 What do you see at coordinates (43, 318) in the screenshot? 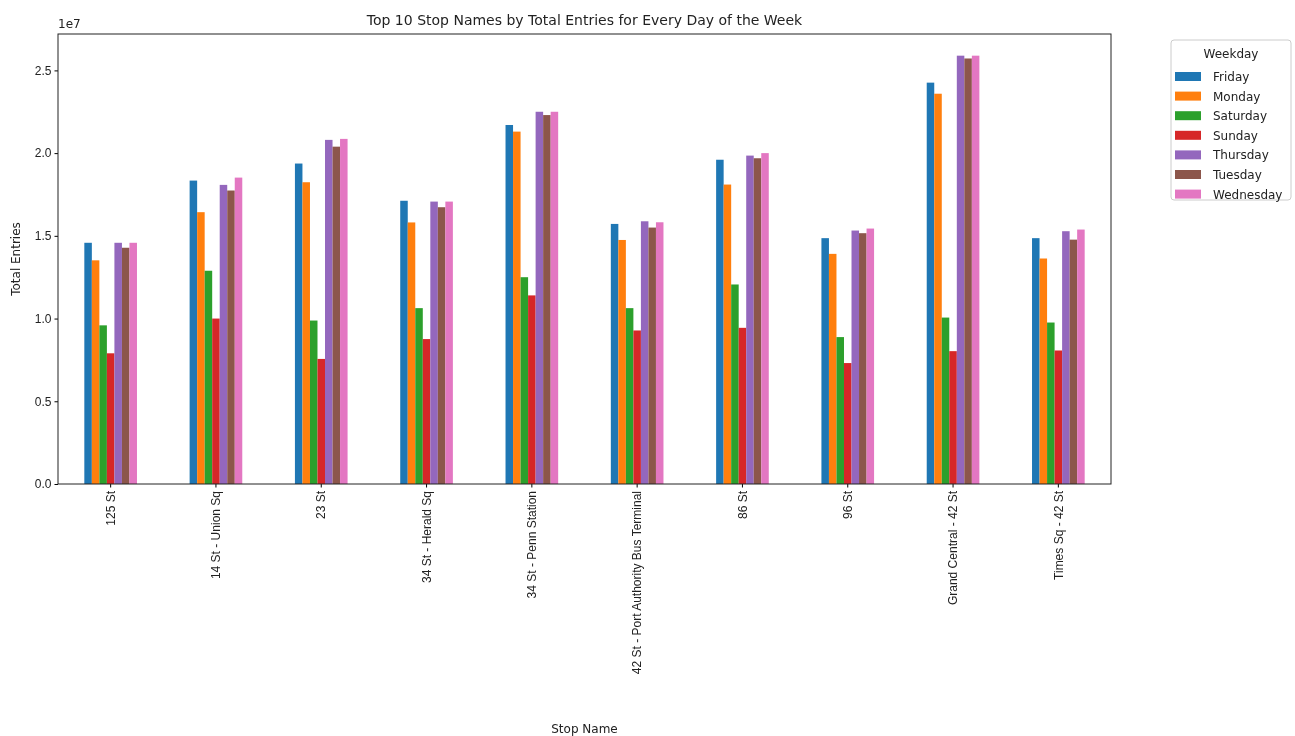
I see `y-tick-label: 1.0` at bounding box center [43, 318].